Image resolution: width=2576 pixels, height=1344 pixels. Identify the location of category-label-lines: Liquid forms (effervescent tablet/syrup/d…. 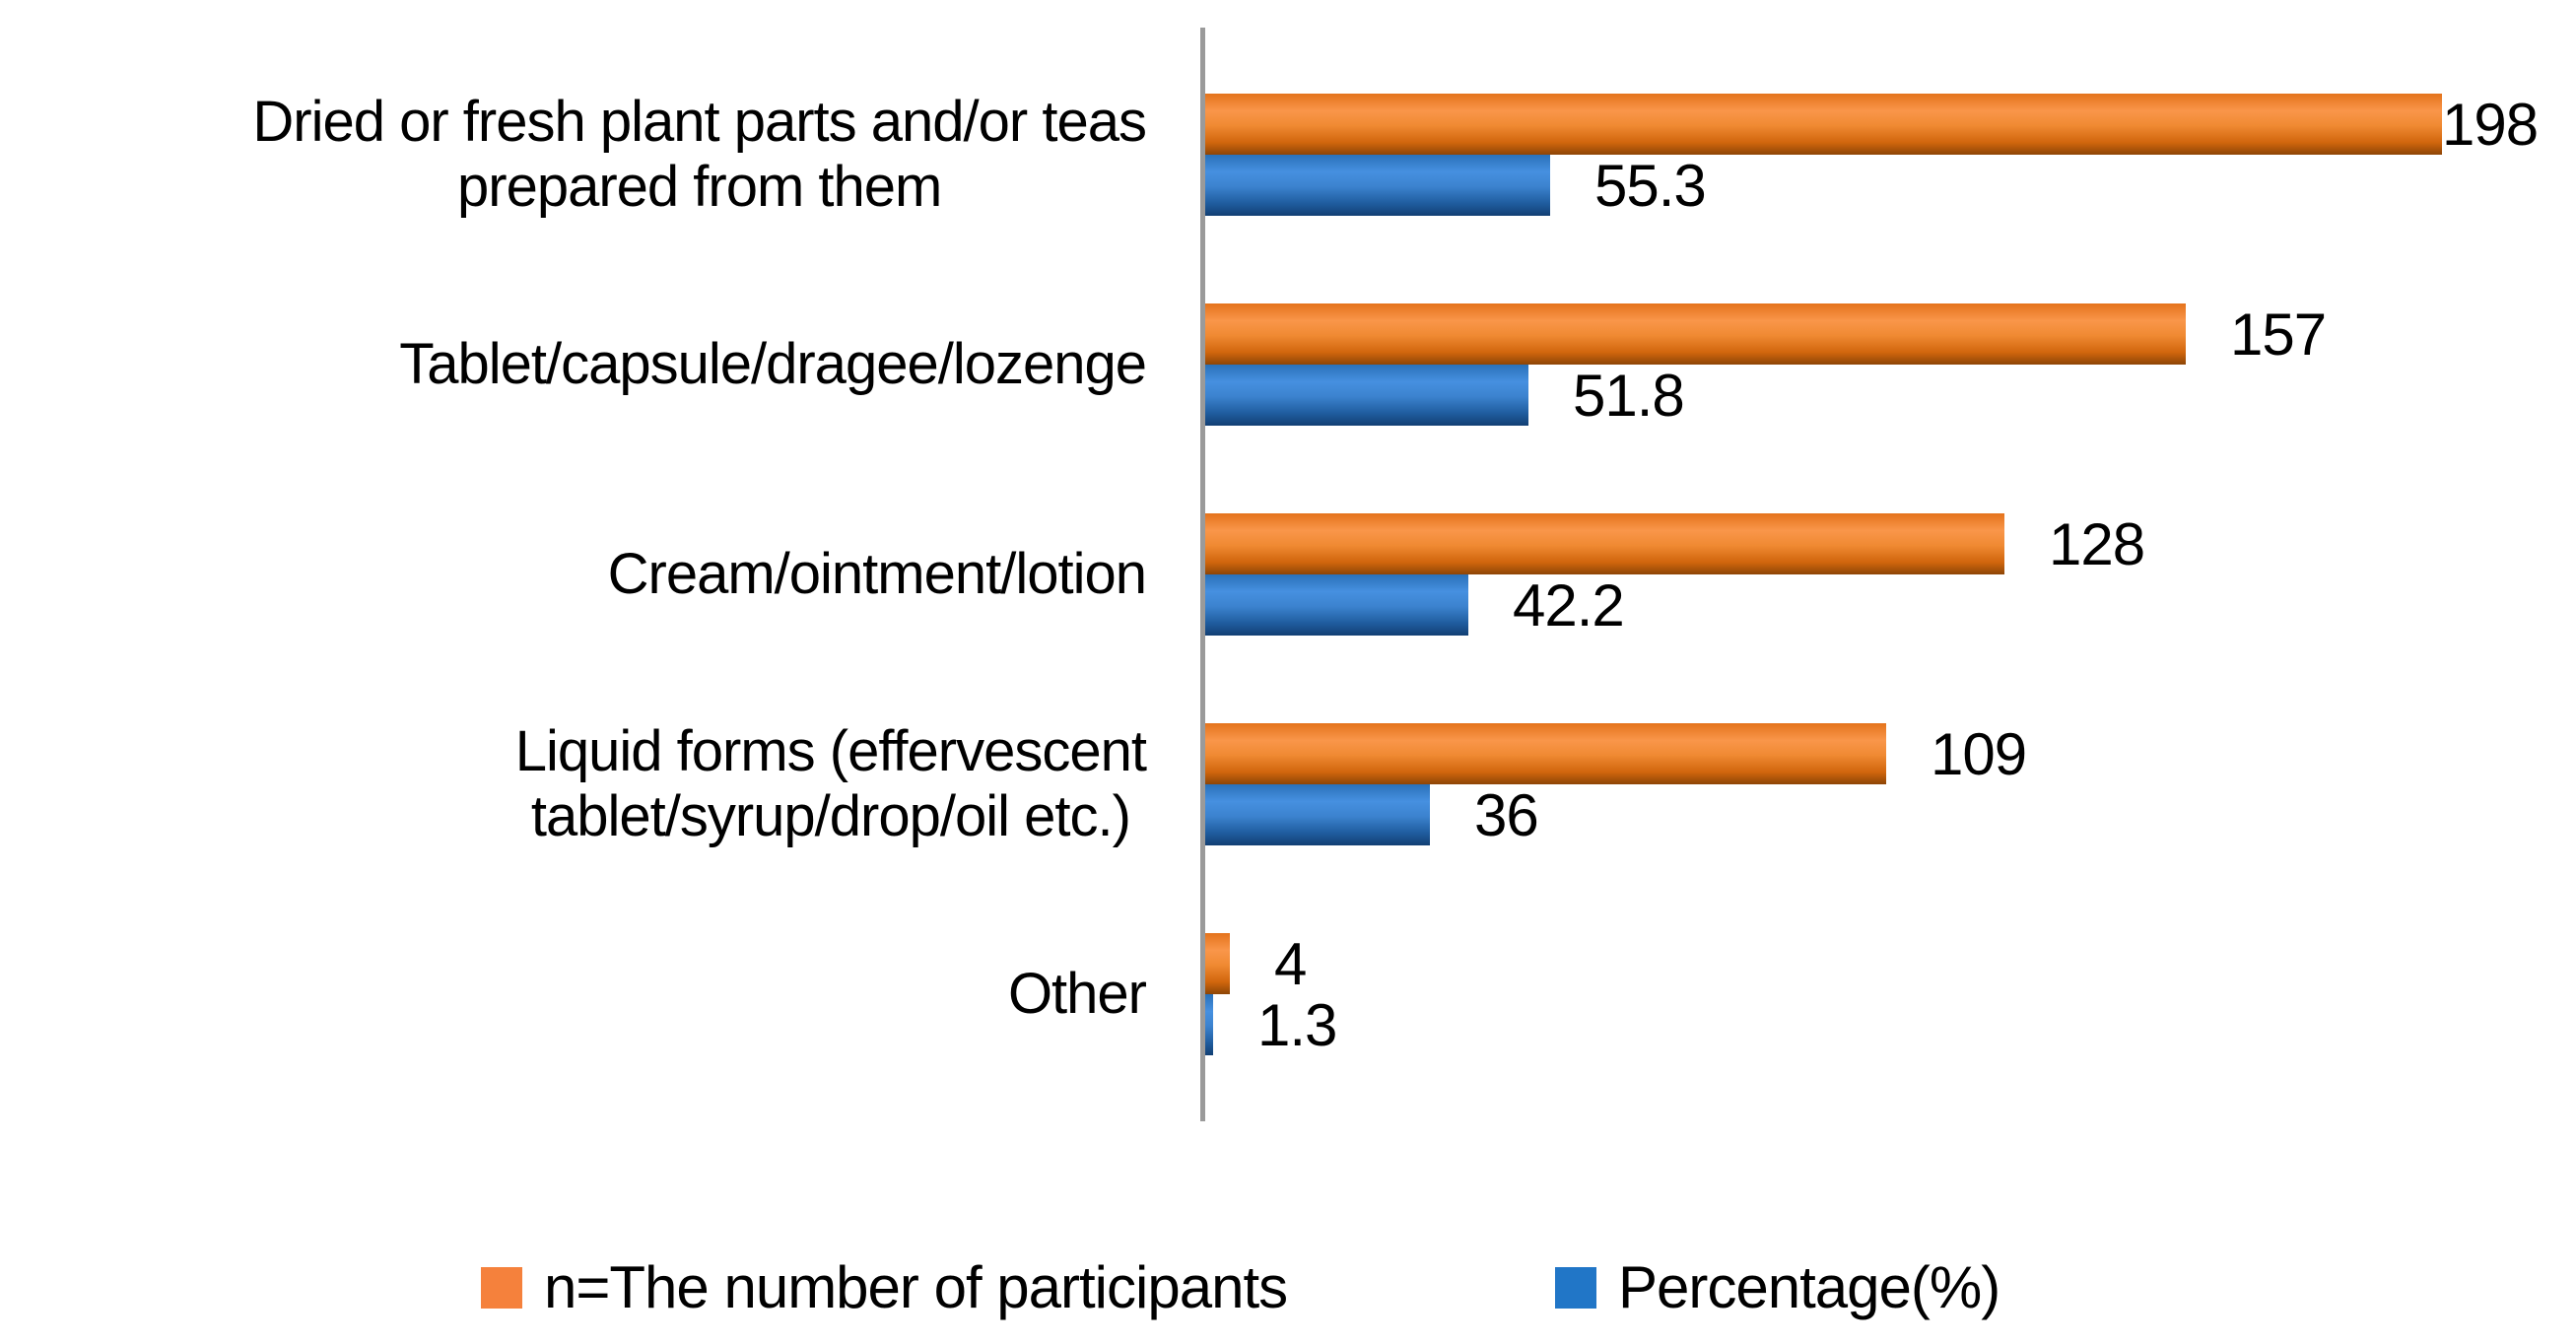
(830, 783).